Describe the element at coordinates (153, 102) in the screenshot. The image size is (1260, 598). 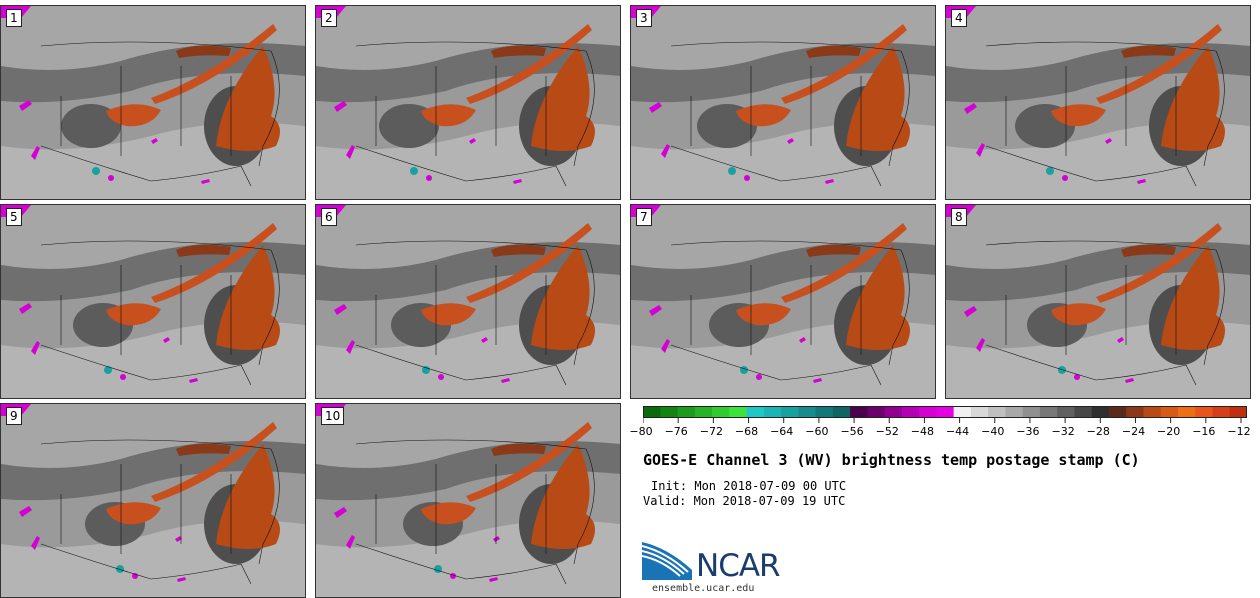
I see `panel-1: 1` at that location.